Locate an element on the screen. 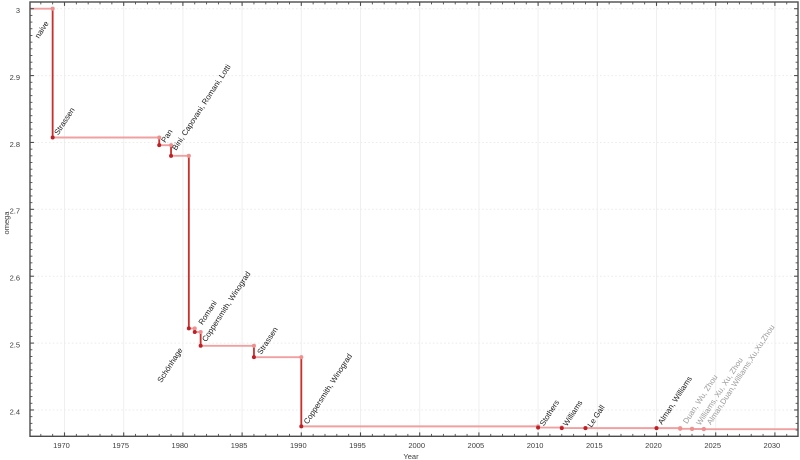 The image size is (800, 460). svg-text: 2025 is located at coordinates (712, 445).